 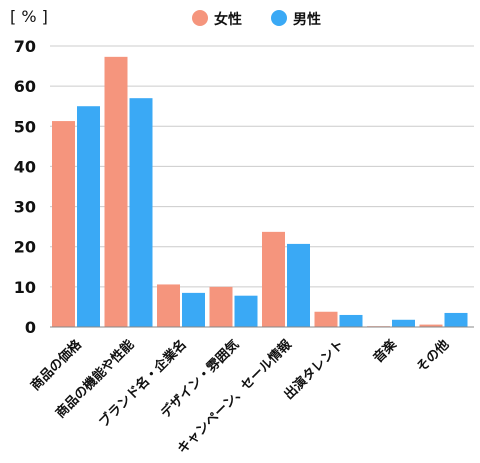 What do you see at coordinates (25, 247) in the screenshot?
I see `y-tick-label: 20` at bounding box center [25, 247].